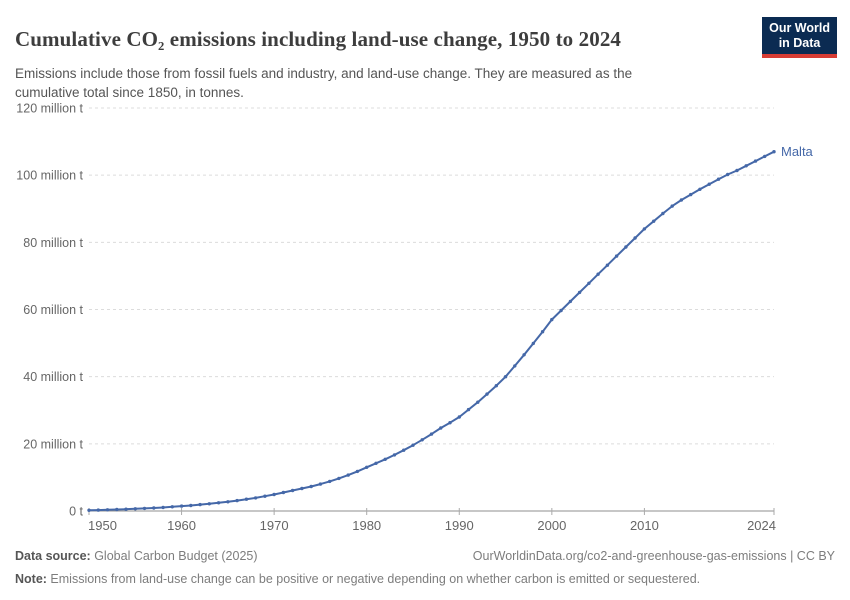 The height and width of the screenshot is (600, 850). Describe the element at coordinates (49, 176) in the screenshot. I see `y-axis-tick-label: 100 million t` at that location.